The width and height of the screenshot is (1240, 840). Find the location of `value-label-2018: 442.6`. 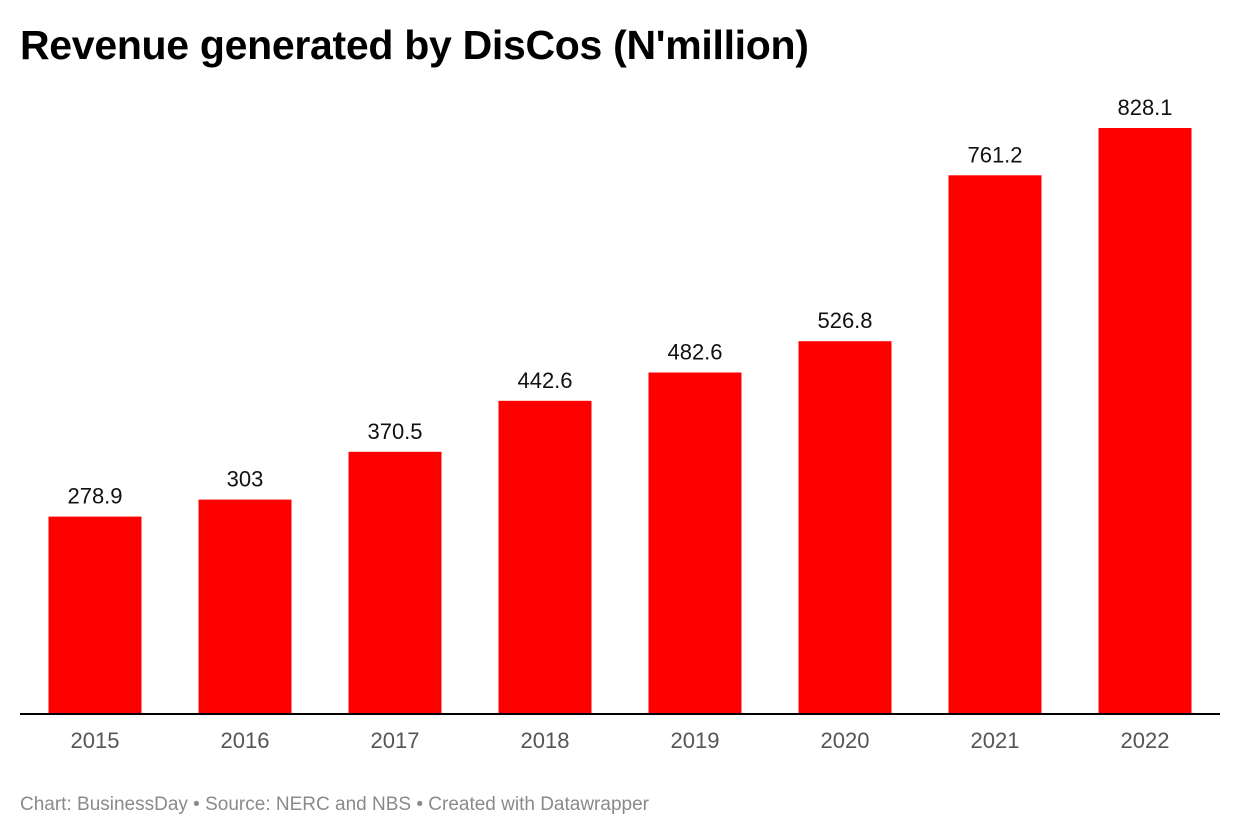

value-label-2018: 442.6 is located at coordinates (544, 380).